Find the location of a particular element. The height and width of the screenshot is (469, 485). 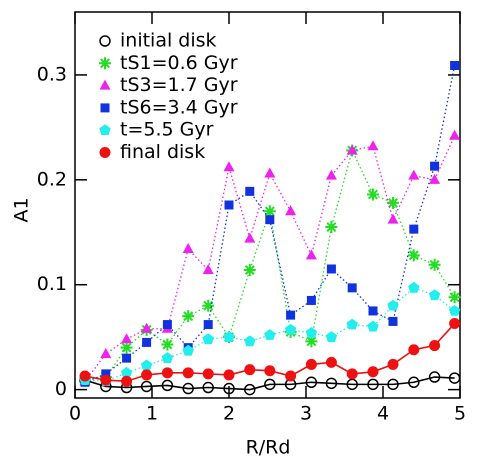

x-tick-label: 3 is located at coordinates (306, 414).